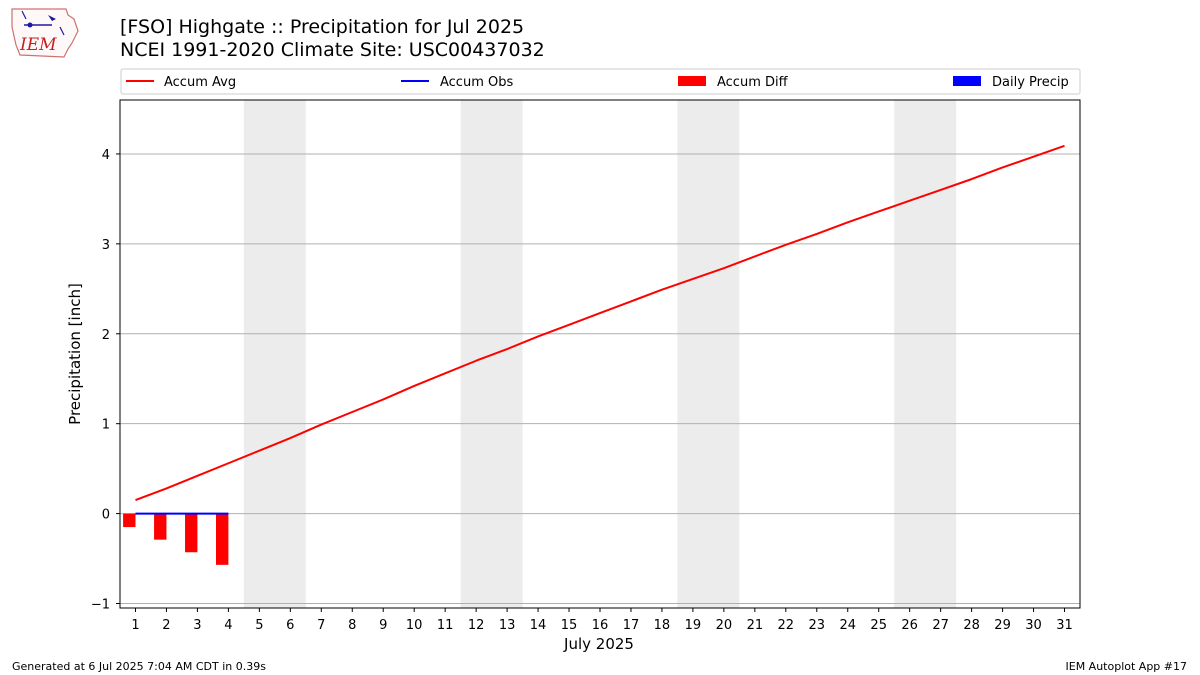 This screenshot has width=1200, height=675. I want to click on y-tick-label: 0, so click(106, 515).